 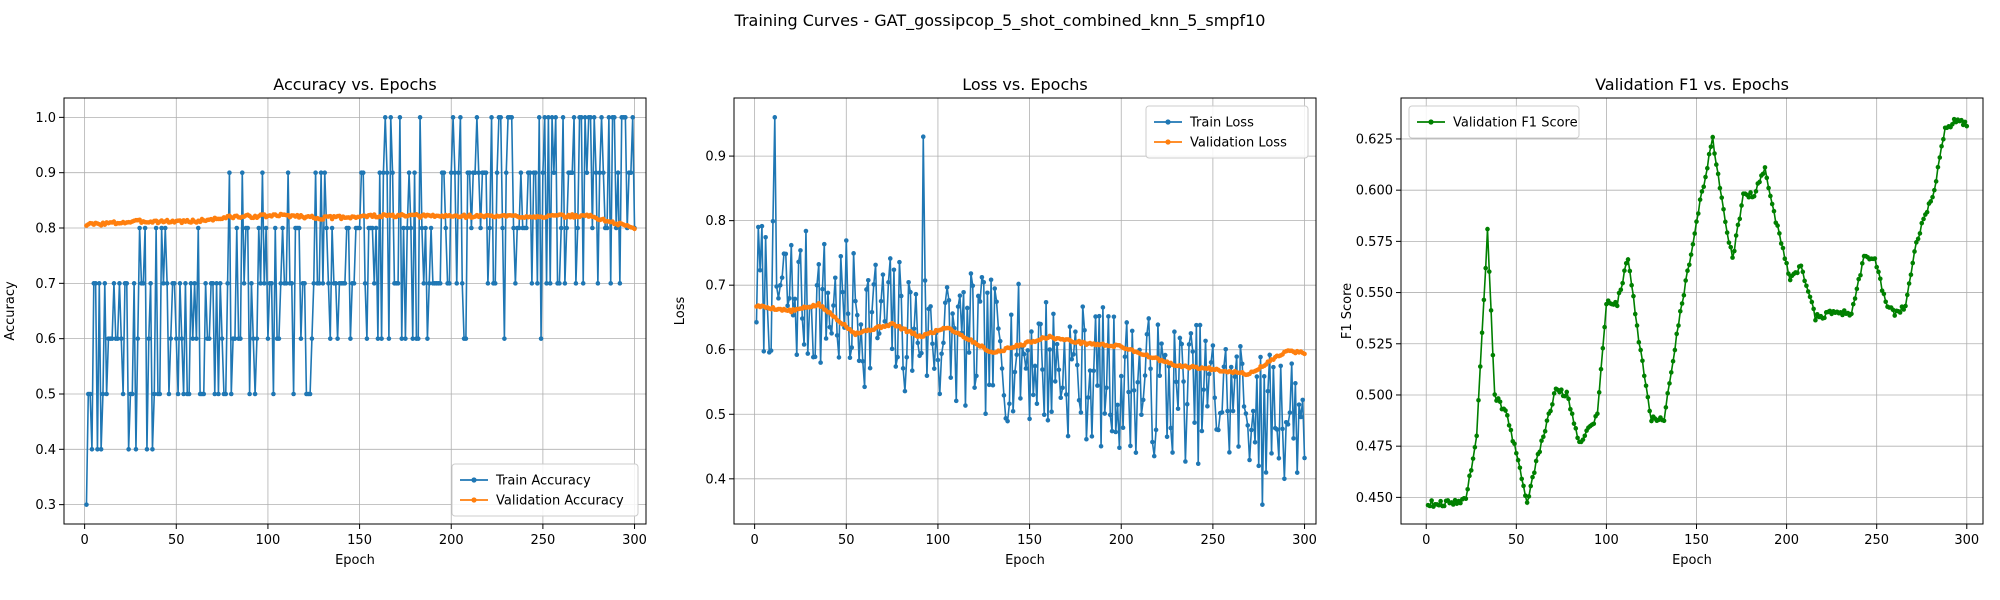 What do you see at coordinates (10, 311) in the screenshot?
I see `y-axis-label: Accuracy` at bounding box center [10, 311].